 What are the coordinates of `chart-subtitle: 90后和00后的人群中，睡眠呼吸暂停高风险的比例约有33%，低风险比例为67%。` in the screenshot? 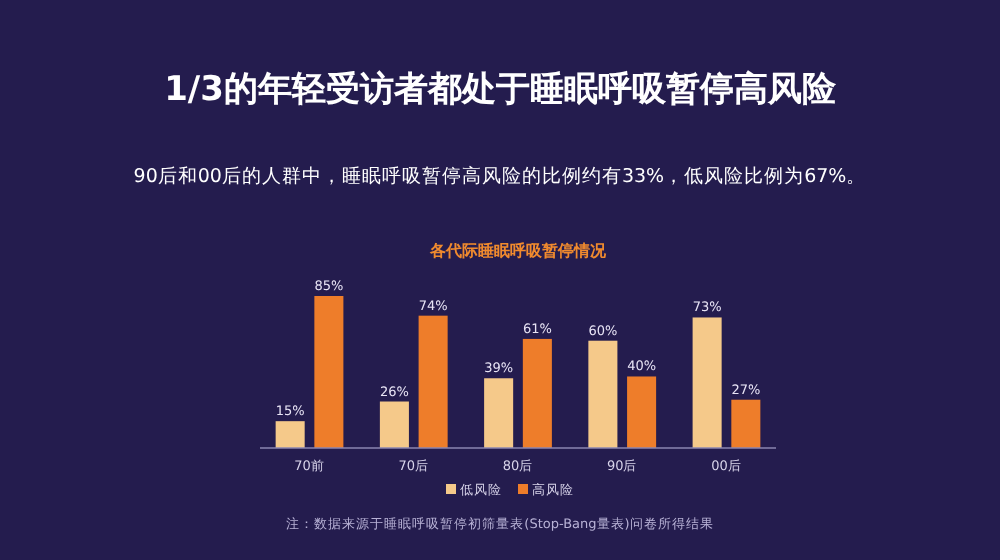 It's located at (500, 176).